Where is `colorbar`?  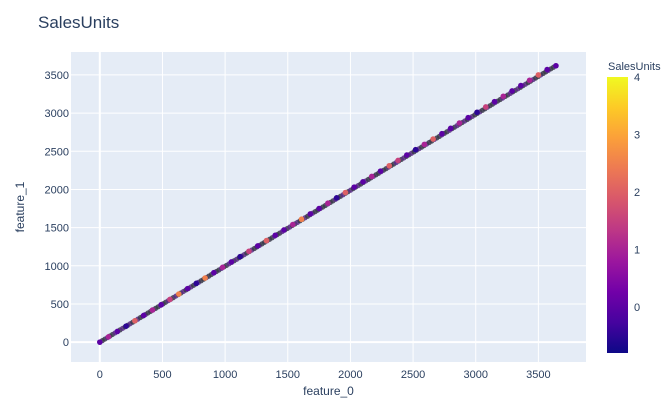
colorbar is located at coordinates (617, 215).